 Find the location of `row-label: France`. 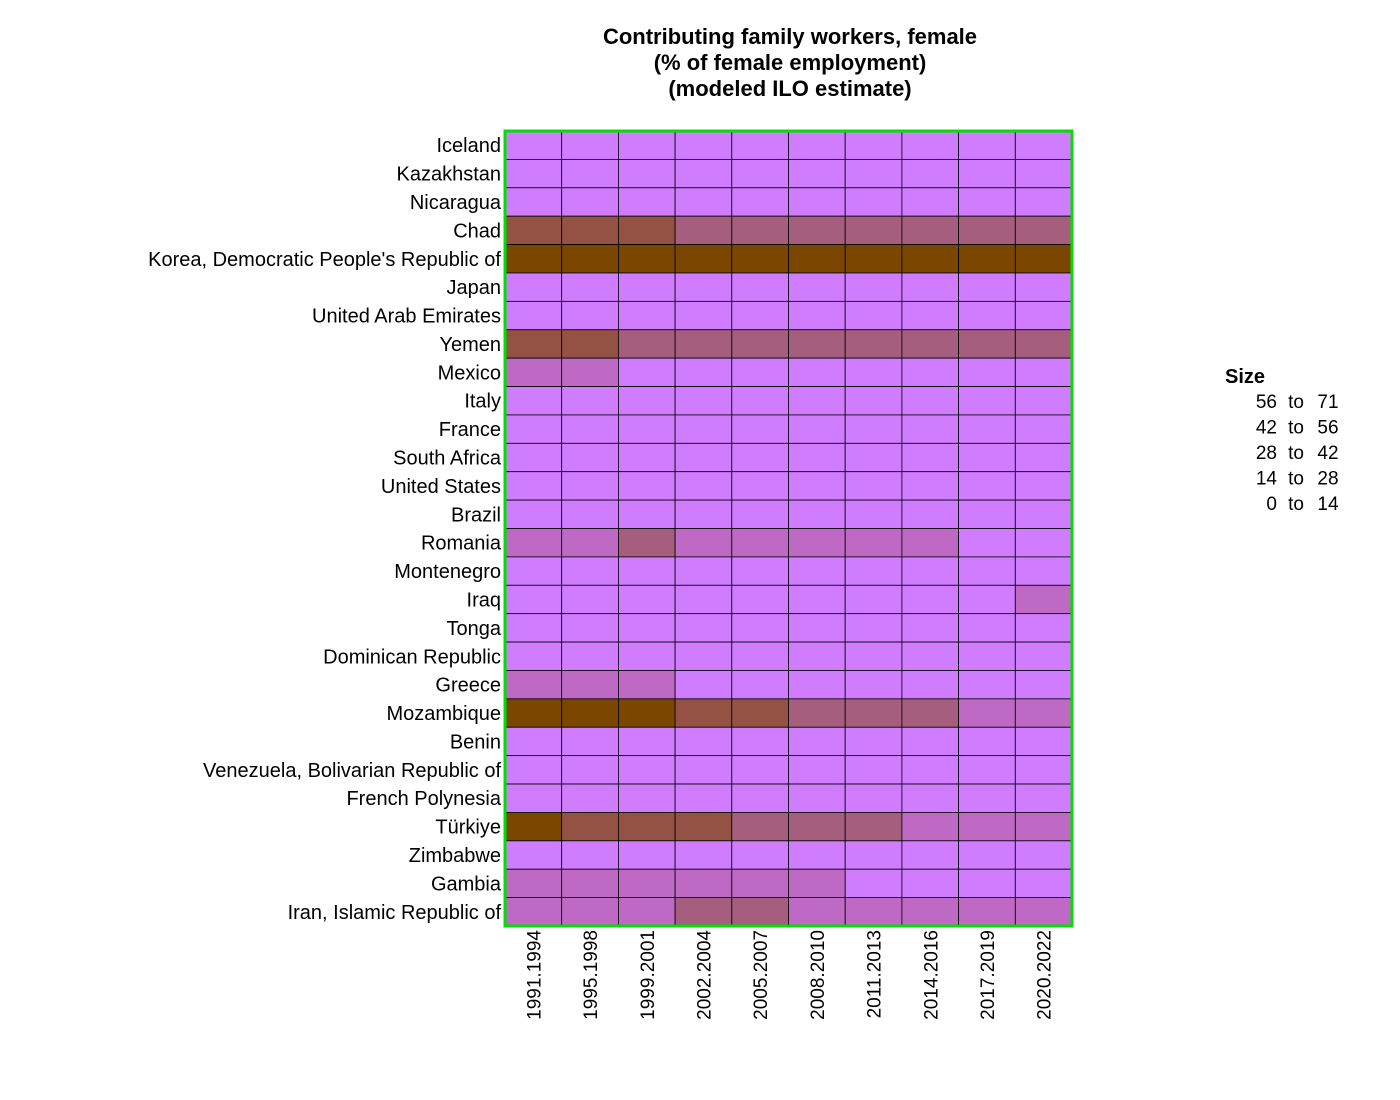

row-label: France is located at coordinates (470, 430).